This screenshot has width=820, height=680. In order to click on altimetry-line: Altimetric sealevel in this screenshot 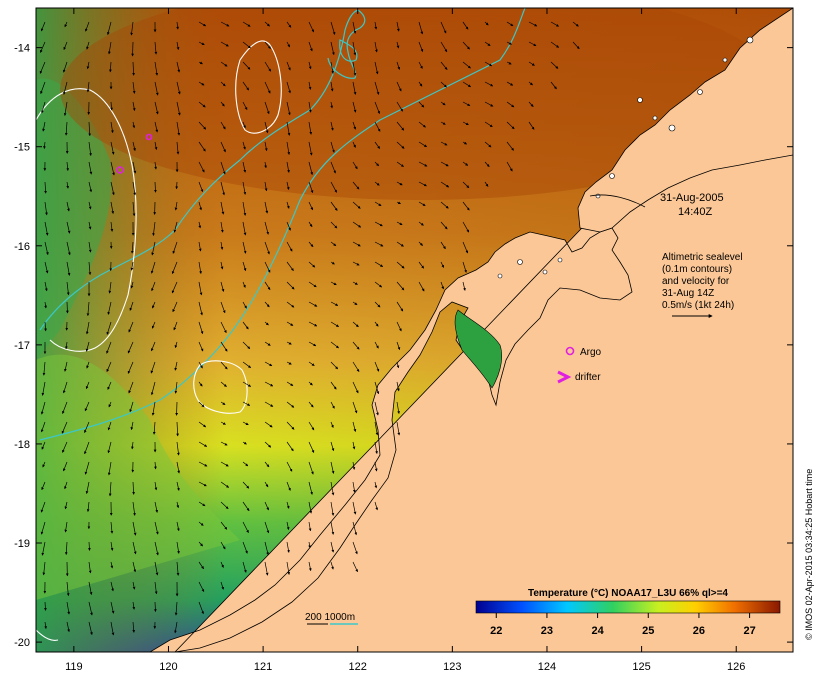, I will do `click(702, 257)`.